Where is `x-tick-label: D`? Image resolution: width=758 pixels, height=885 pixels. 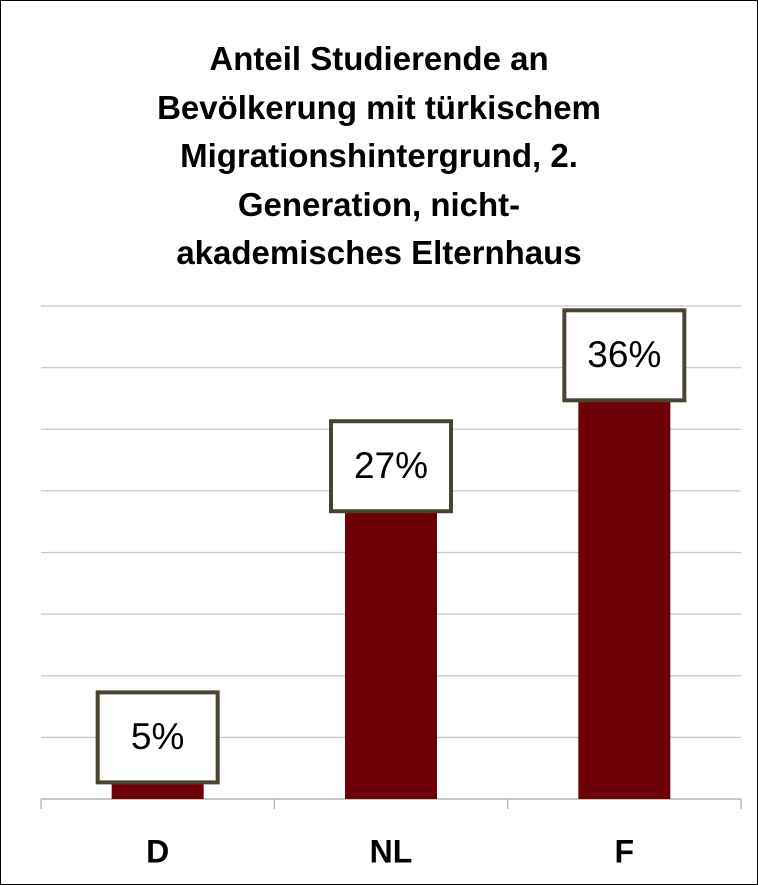 x-tick-label: D is located at coordinates (157, 851).